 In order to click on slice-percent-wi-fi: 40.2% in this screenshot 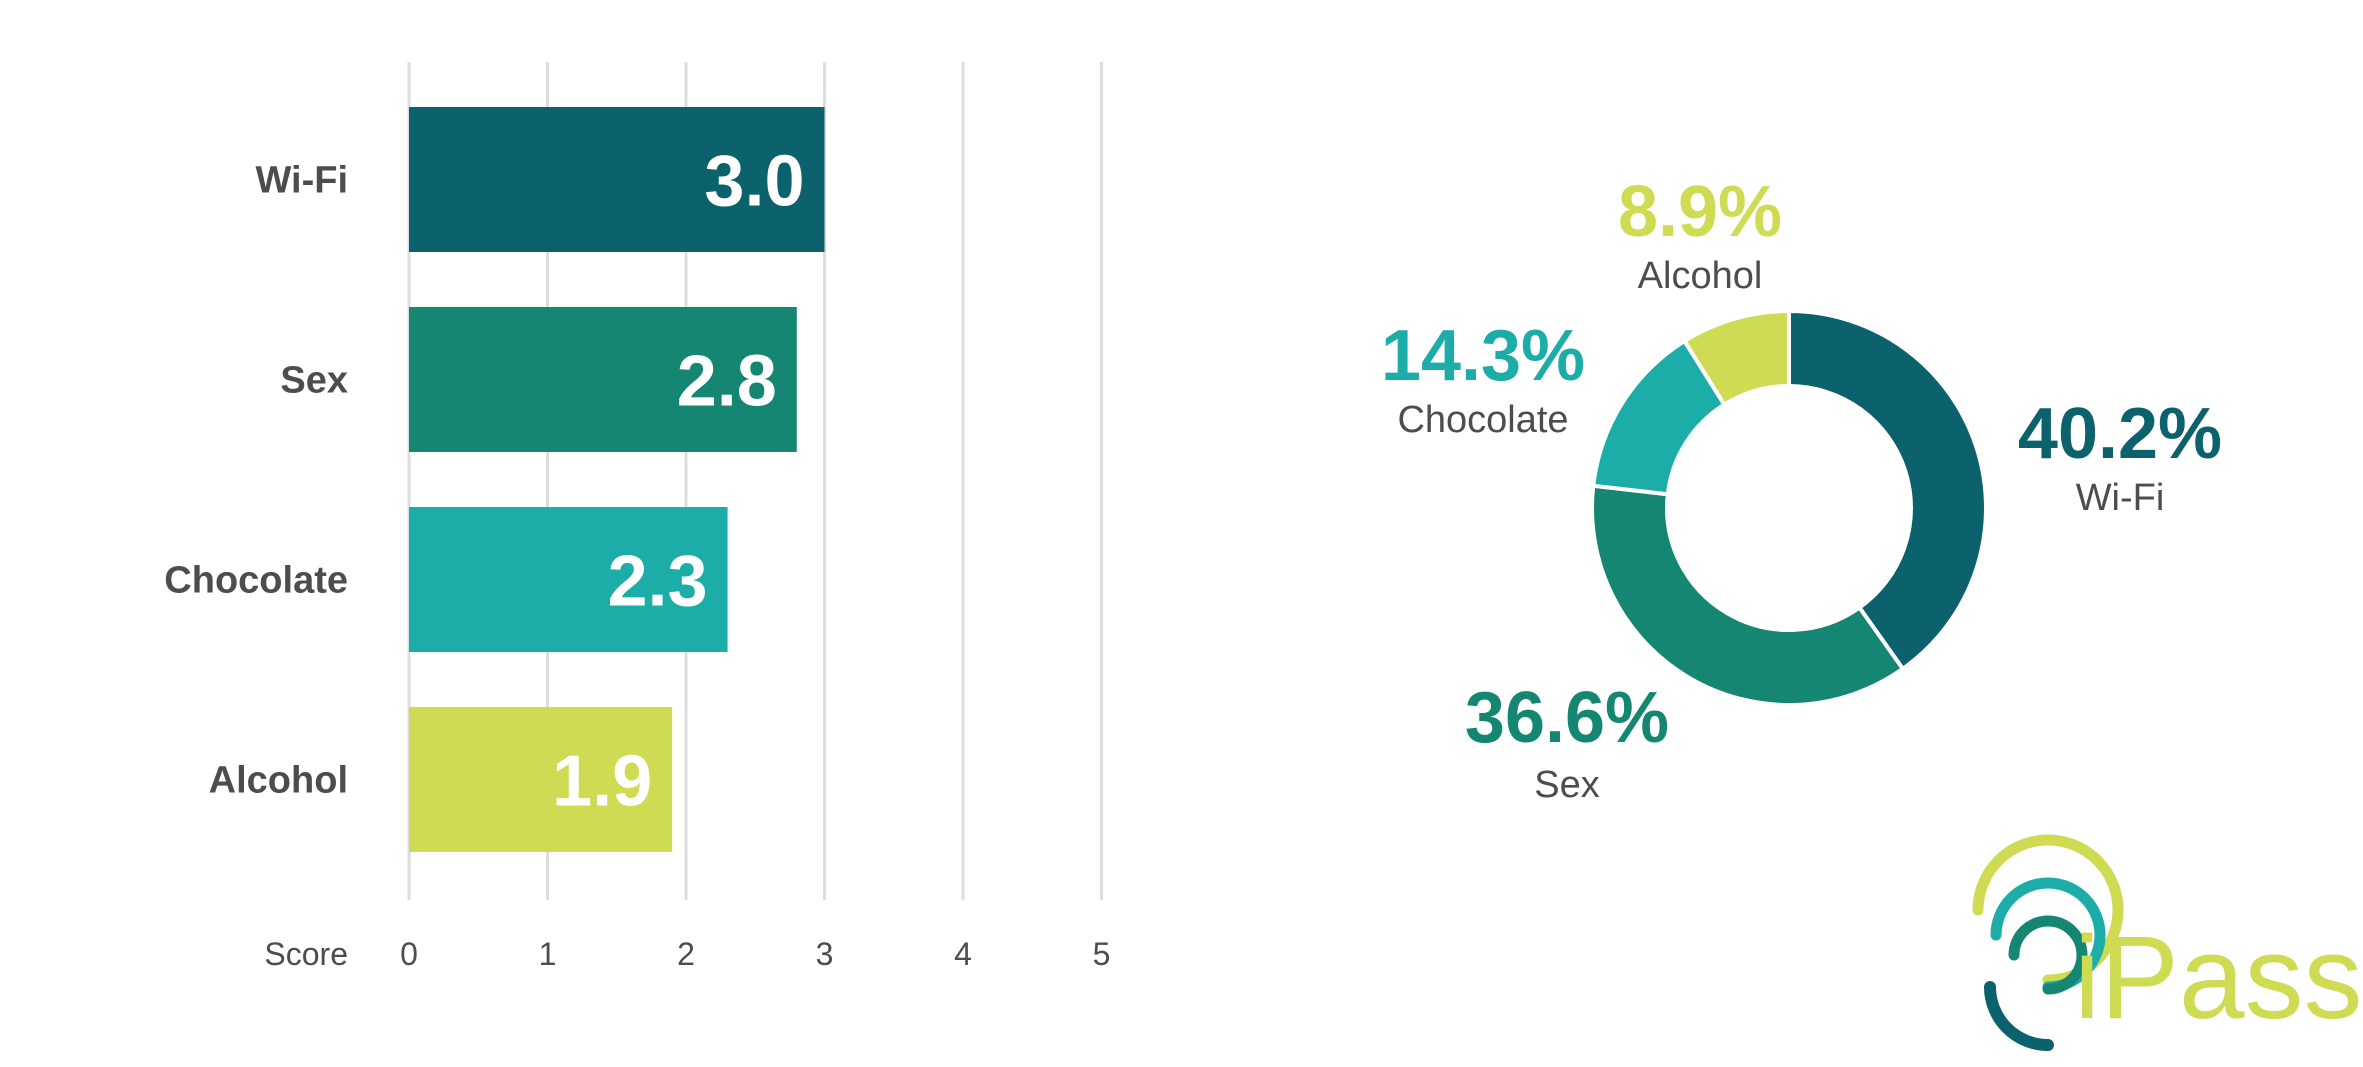, I will do `click(2120, 434)`.